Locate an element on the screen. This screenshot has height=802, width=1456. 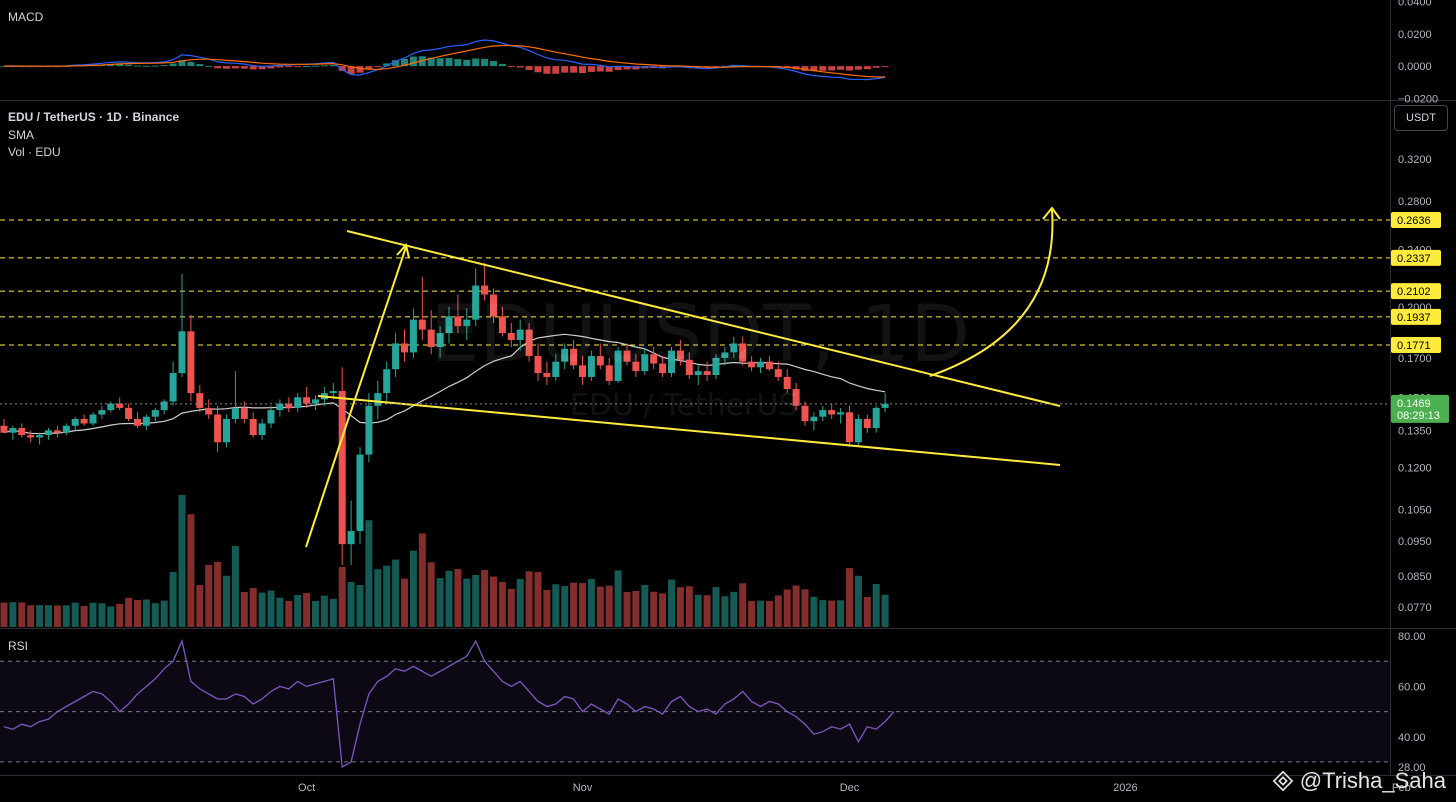
time-axis-tick-label: Feb is located at coordinates (1401, 788).